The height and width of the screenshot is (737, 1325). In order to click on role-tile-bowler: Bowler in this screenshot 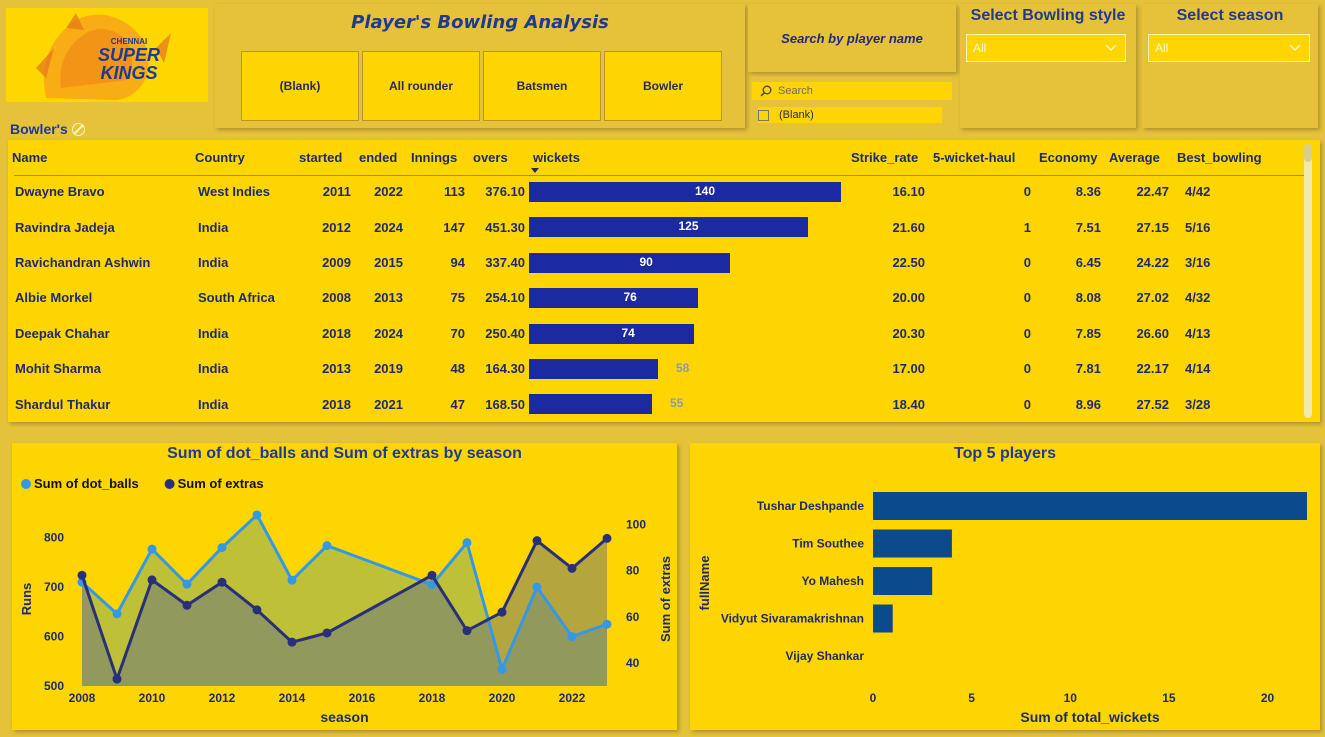, I will do `click(663, 86)`.